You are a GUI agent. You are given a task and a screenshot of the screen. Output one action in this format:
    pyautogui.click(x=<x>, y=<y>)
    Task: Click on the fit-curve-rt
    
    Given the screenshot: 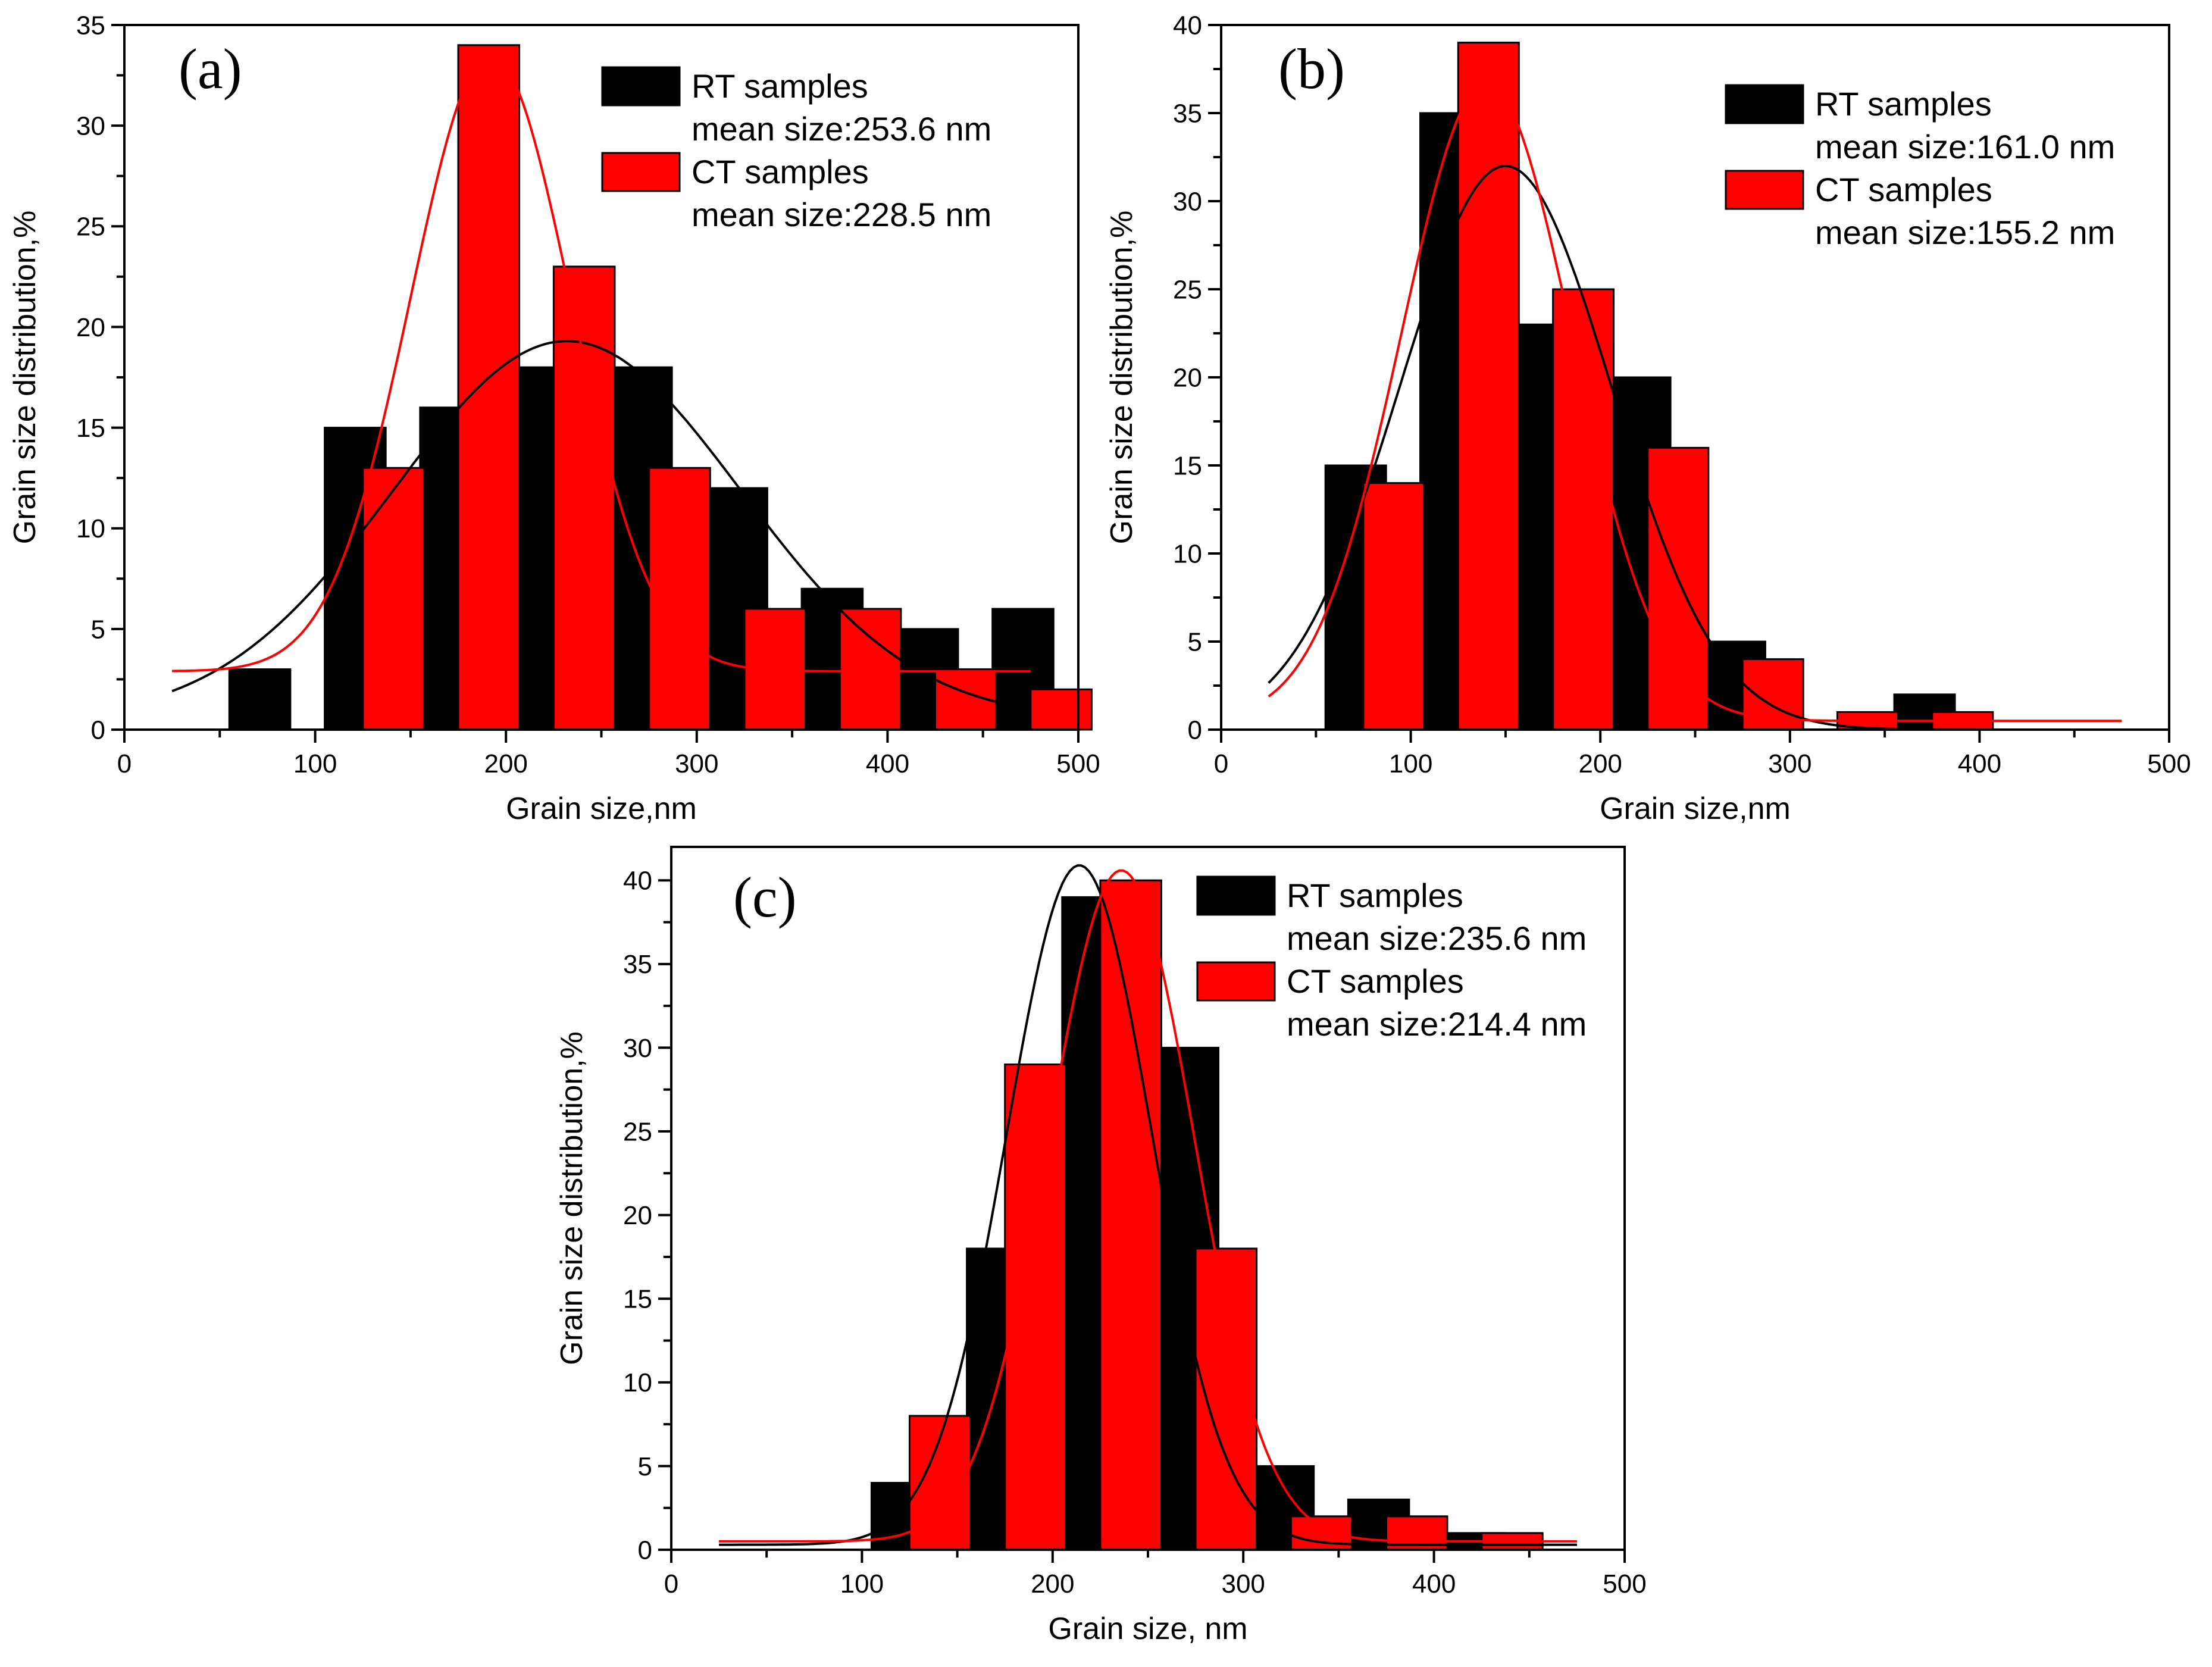 What is the action you would take?
    pyautogui.click(x=601, y=525)
    